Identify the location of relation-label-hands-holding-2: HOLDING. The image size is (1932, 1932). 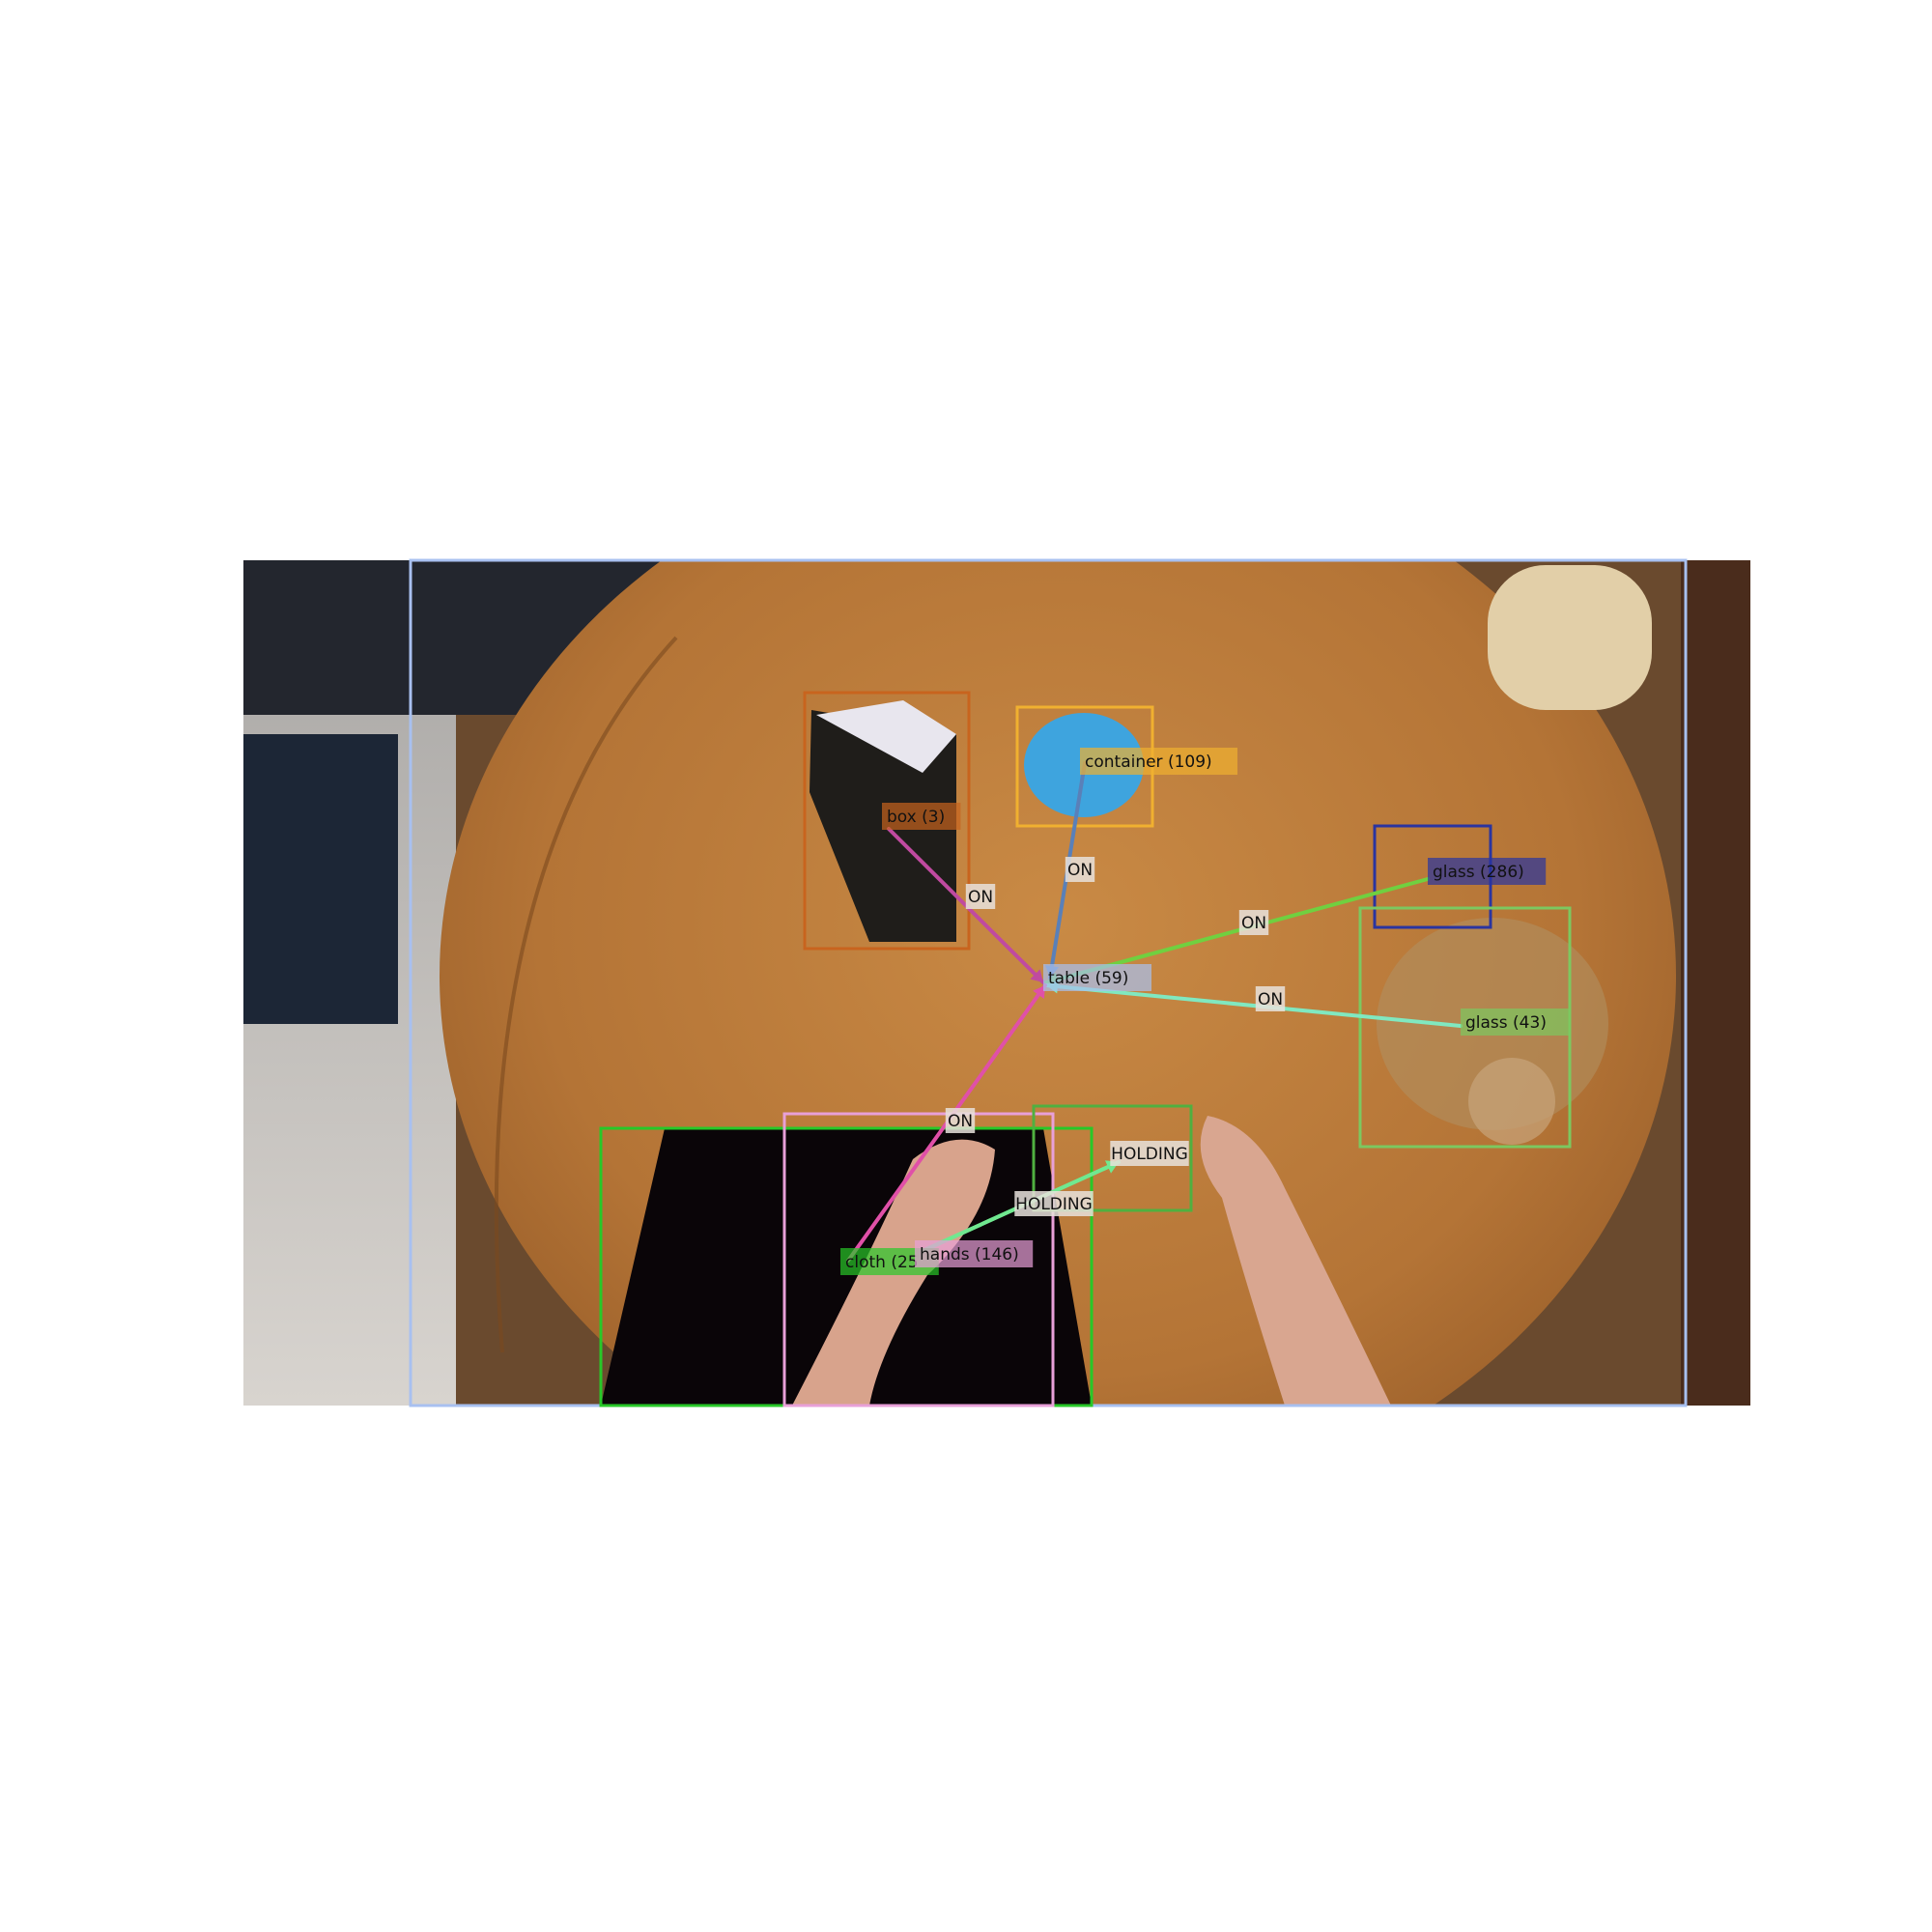
(1054, 1203).